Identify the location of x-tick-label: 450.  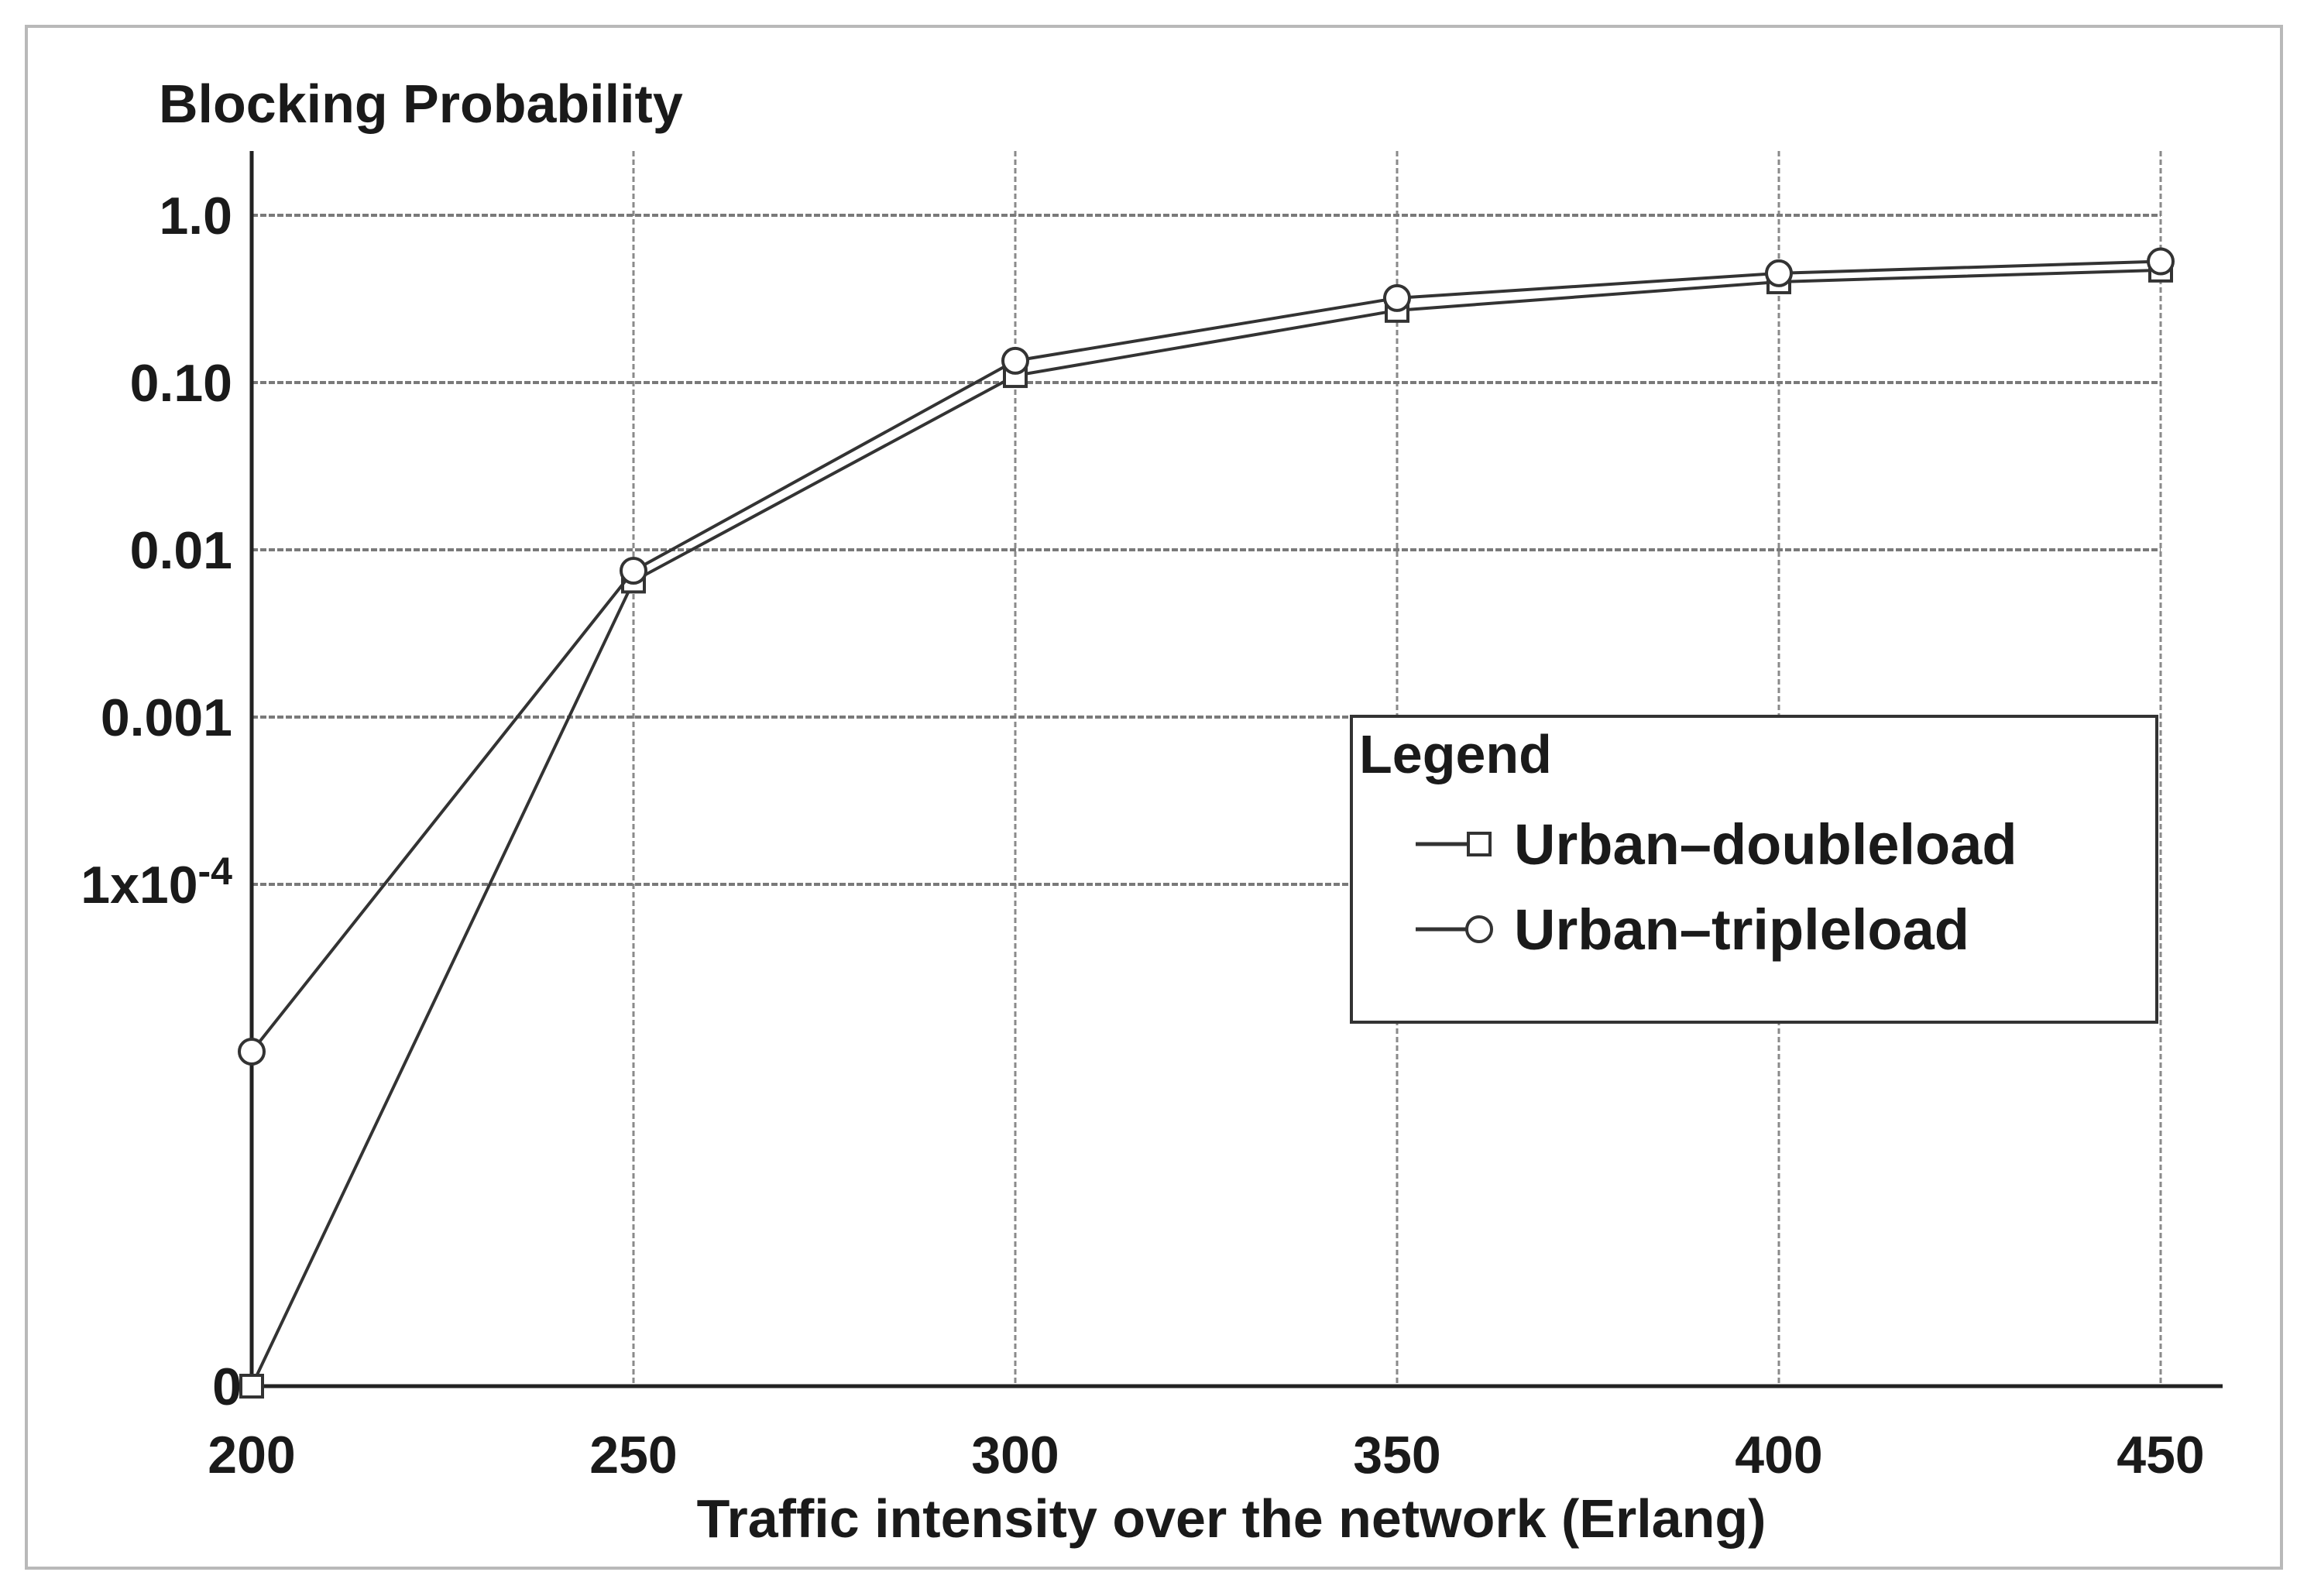
(2160, 1455).